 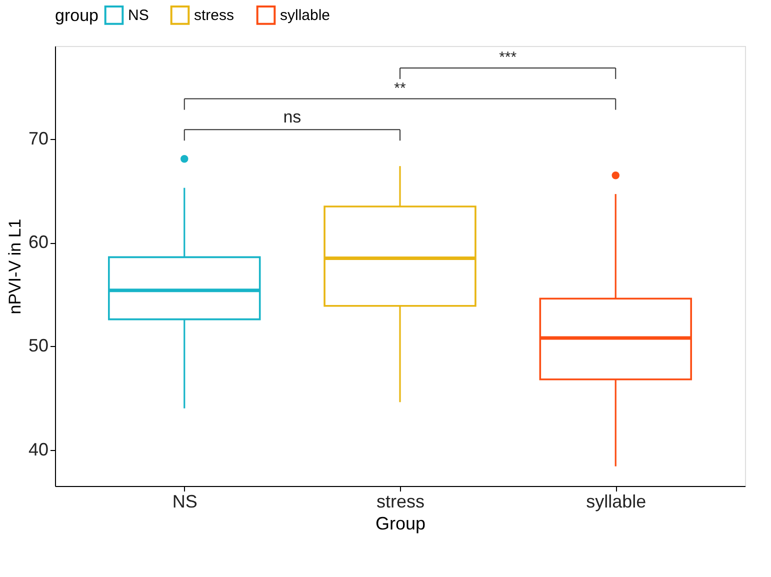 I want to click on y-tick-label: 50, so click(x=38, y=346).